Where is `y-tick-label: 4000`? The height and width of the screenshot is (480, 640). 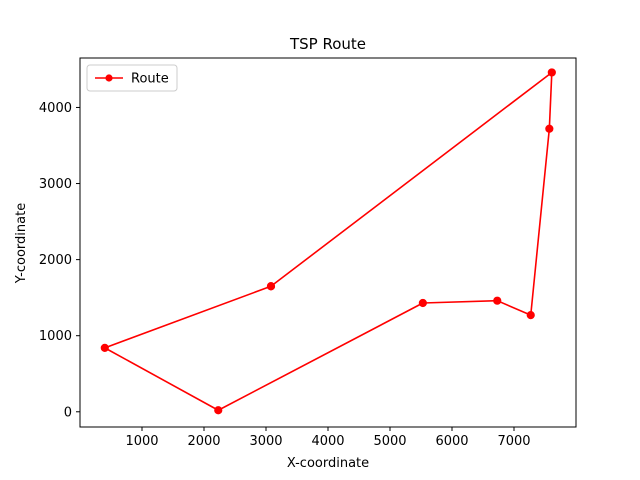
y-tick-label: 4000 is located at coordinates (55, 108).